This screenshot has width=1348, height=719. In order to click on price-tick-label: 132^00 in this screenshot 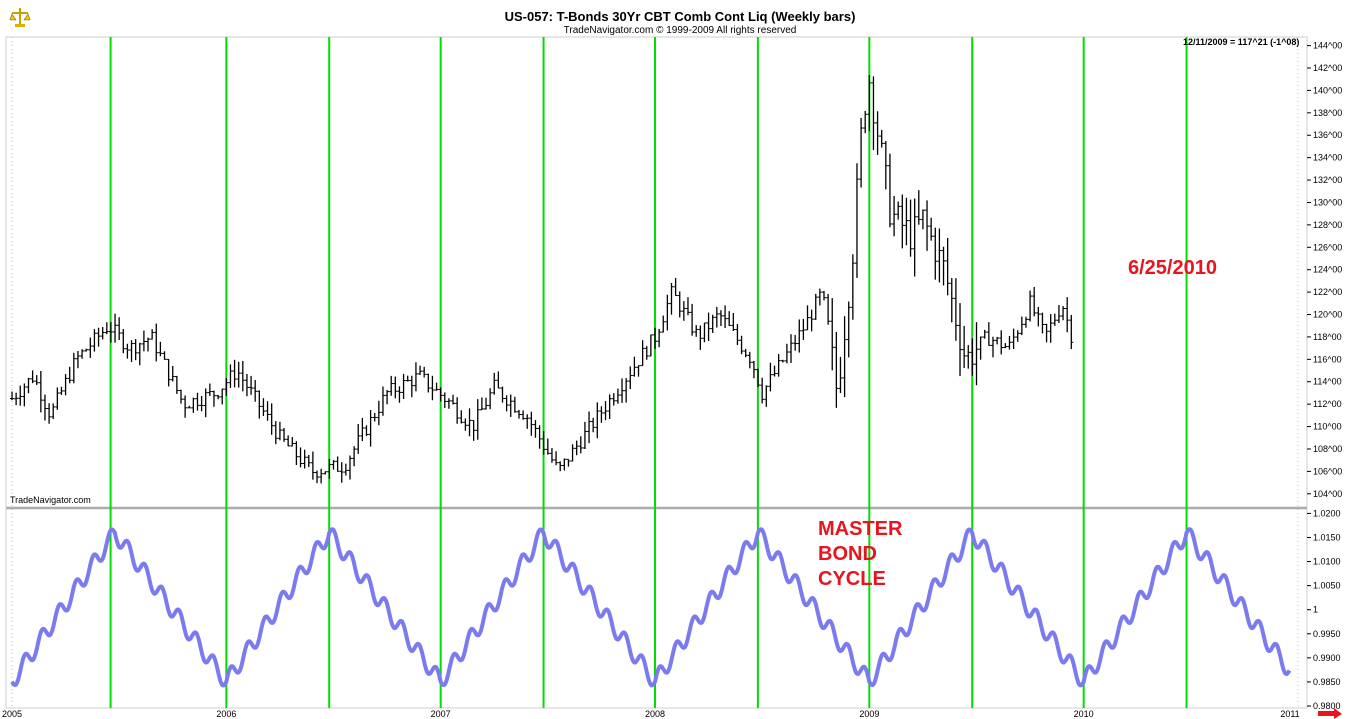, I will do `click(1327, 180)`.